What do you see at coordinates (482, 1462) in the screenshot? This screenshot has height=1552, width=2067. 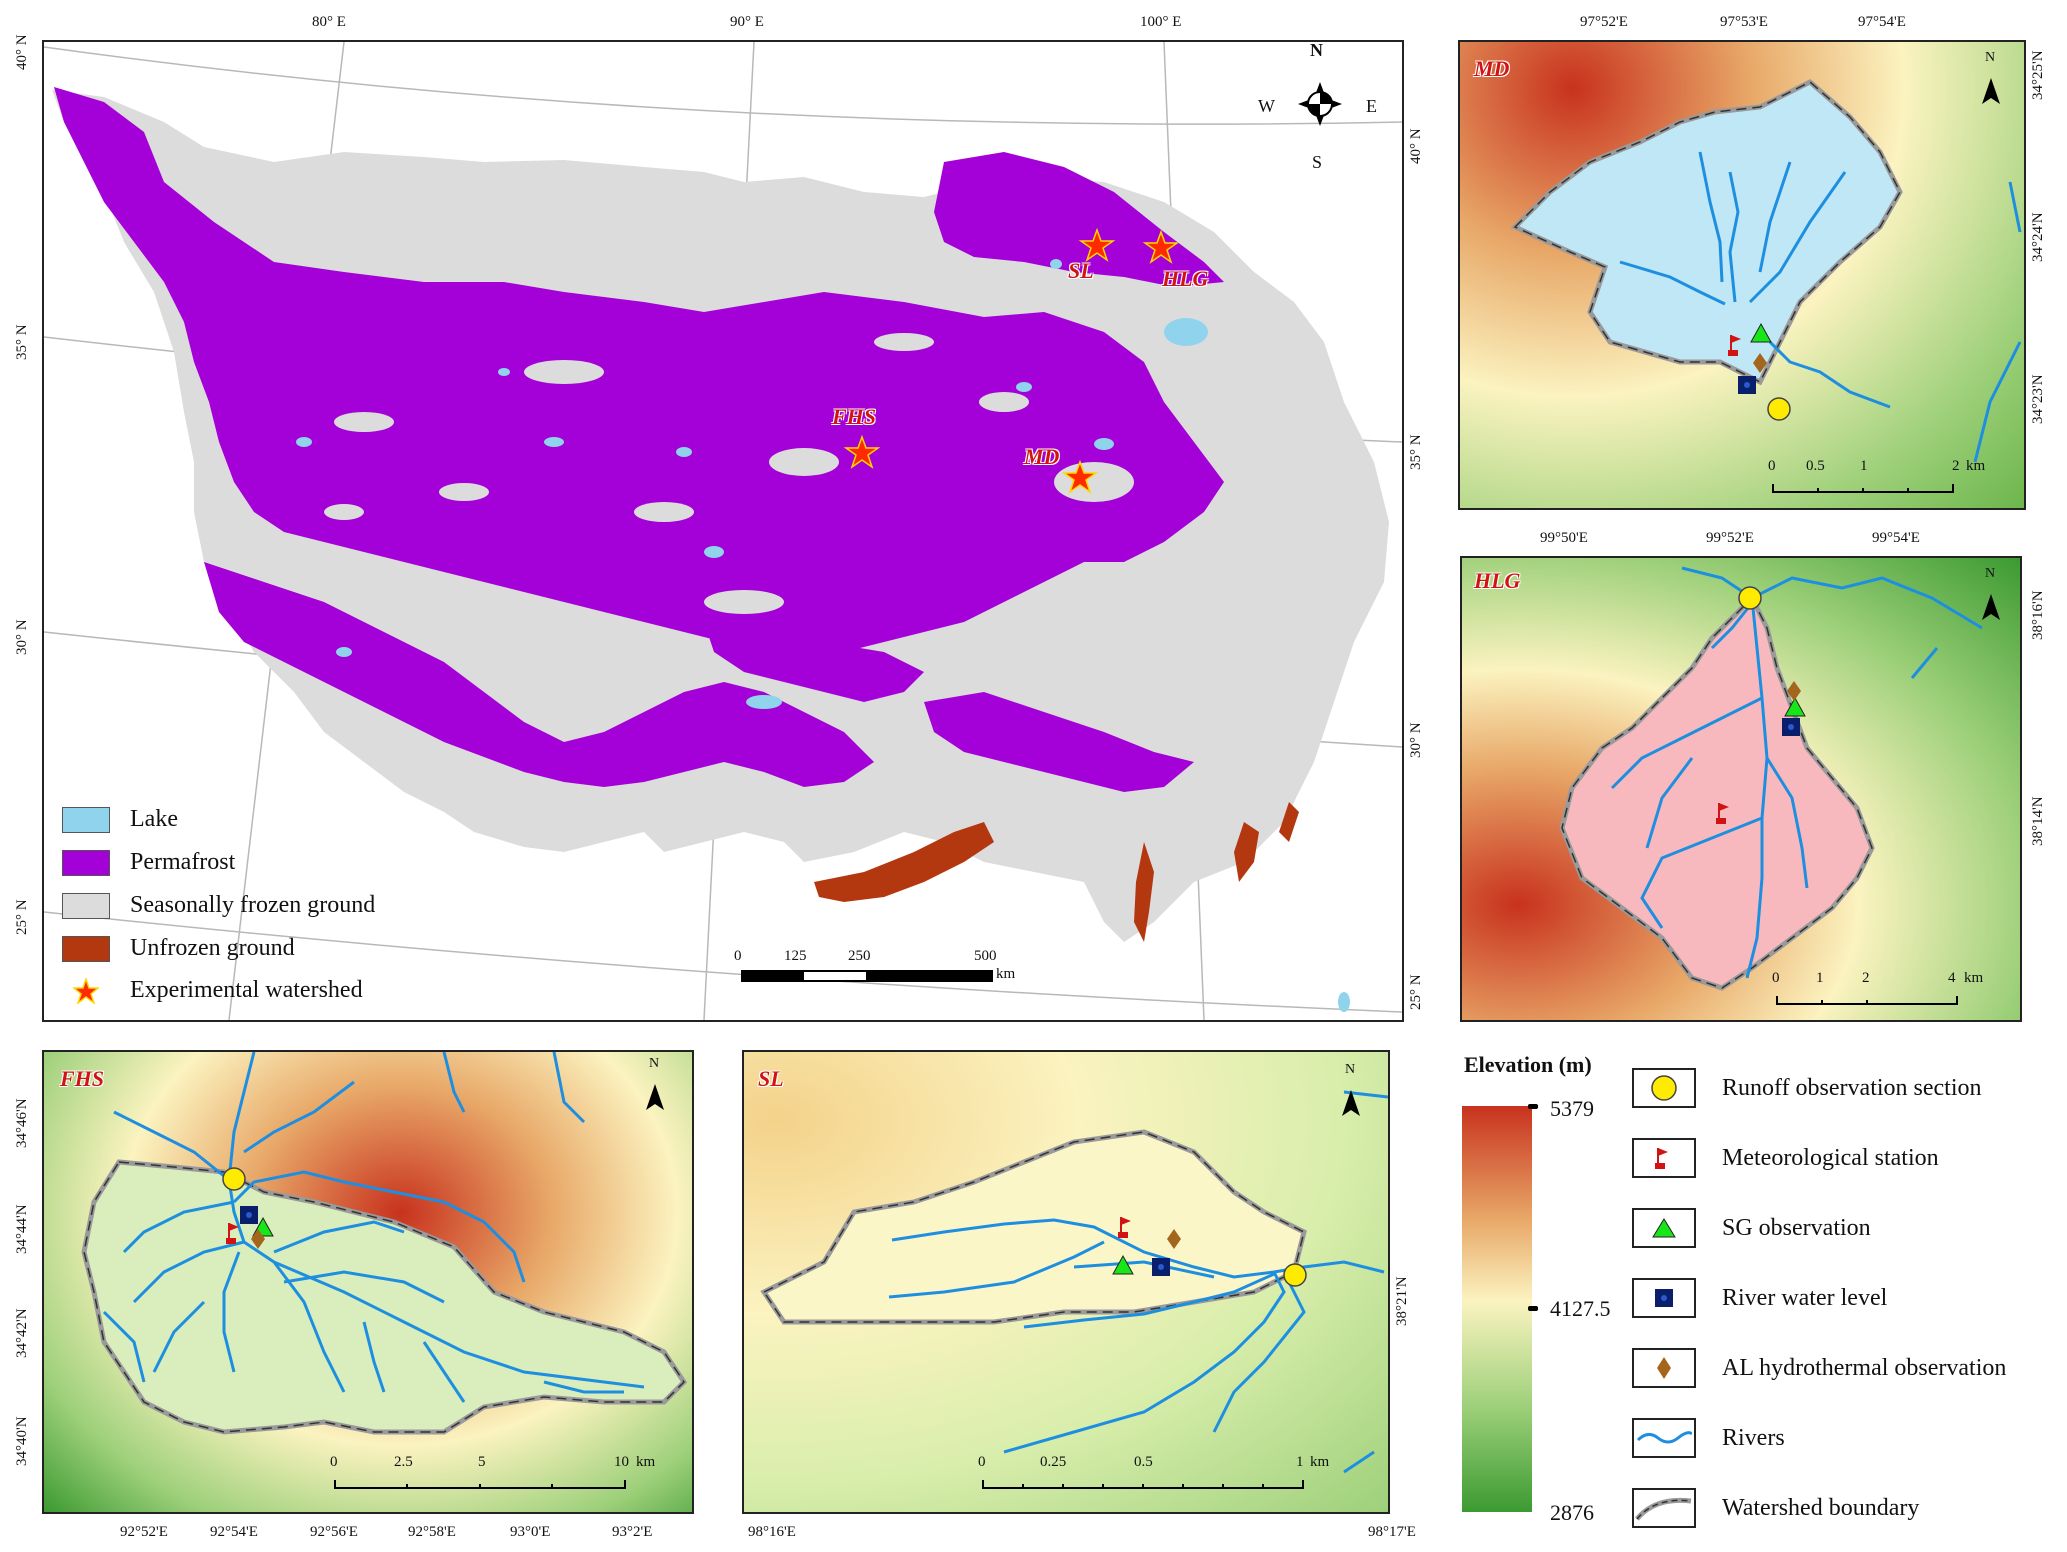 I see `fhs-scale-5: 5` at bounding box center [482, 1462].